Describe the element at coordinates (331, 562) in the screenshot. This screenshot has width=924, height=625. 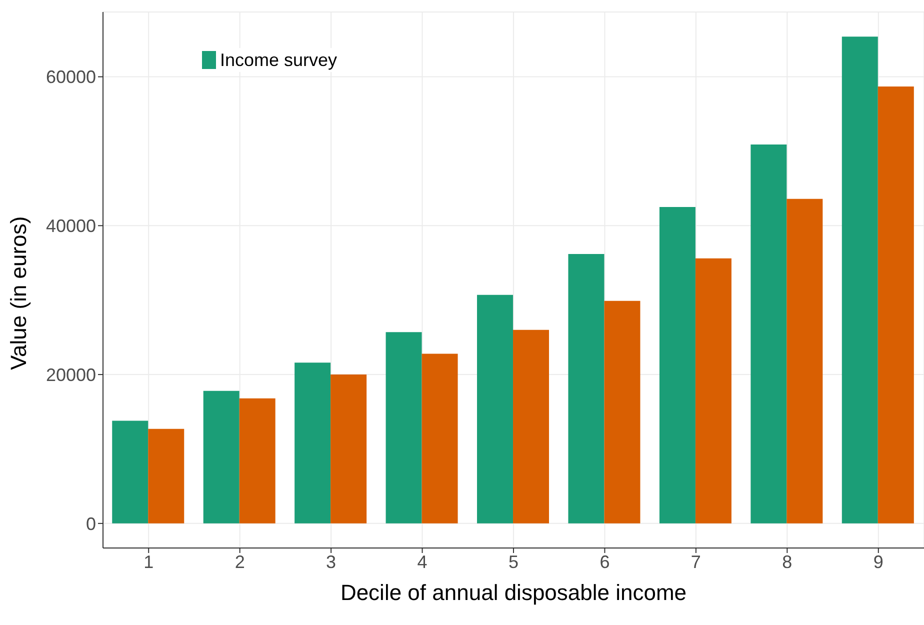
I see `x-tick-label: 3` at that location.